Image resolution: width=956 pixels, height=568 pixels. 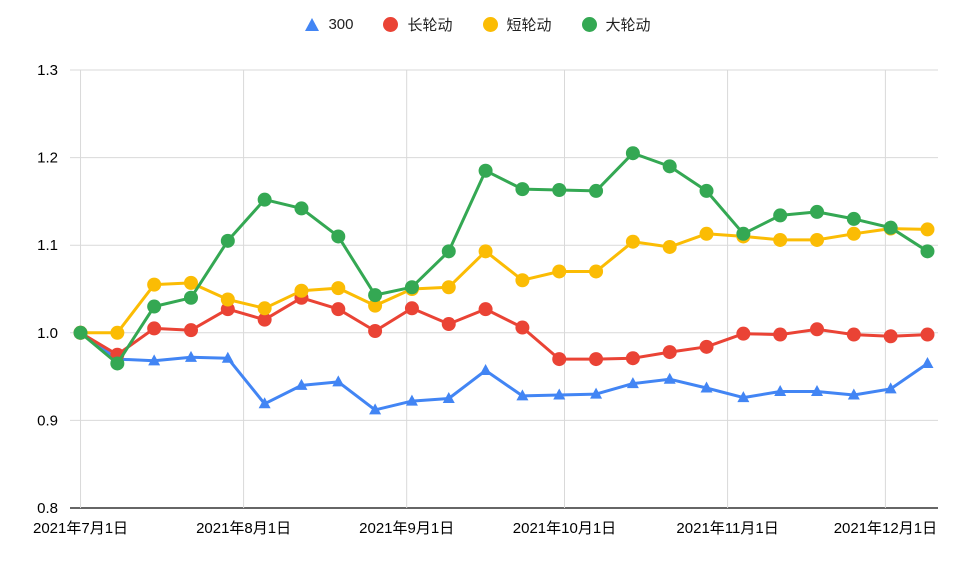 What do you see at coordinates (517, 24) in the screenshot?
I see `legend-item-short-rotation: 短轮动` at bounding box center [517, 24].